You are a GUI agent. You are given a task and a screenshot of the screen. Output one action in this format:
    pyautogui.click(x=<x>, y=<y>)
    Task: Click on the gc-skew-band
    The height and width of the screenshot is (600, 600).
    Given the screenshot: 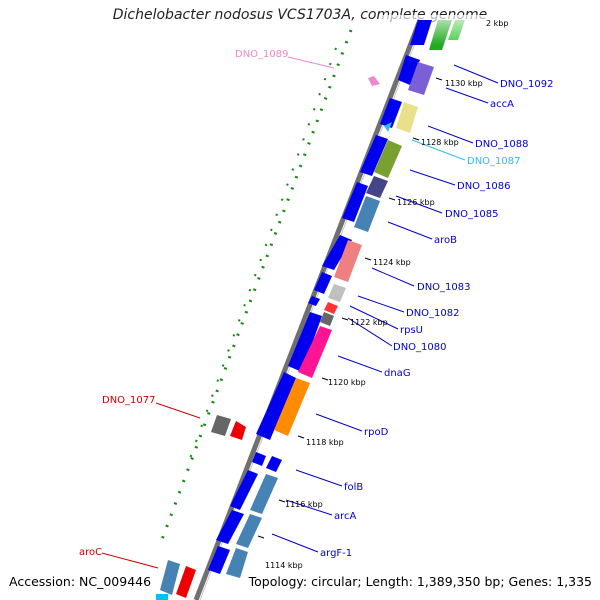 What is the action you would take?
    pyautogui.click(x=435, y=32)
    